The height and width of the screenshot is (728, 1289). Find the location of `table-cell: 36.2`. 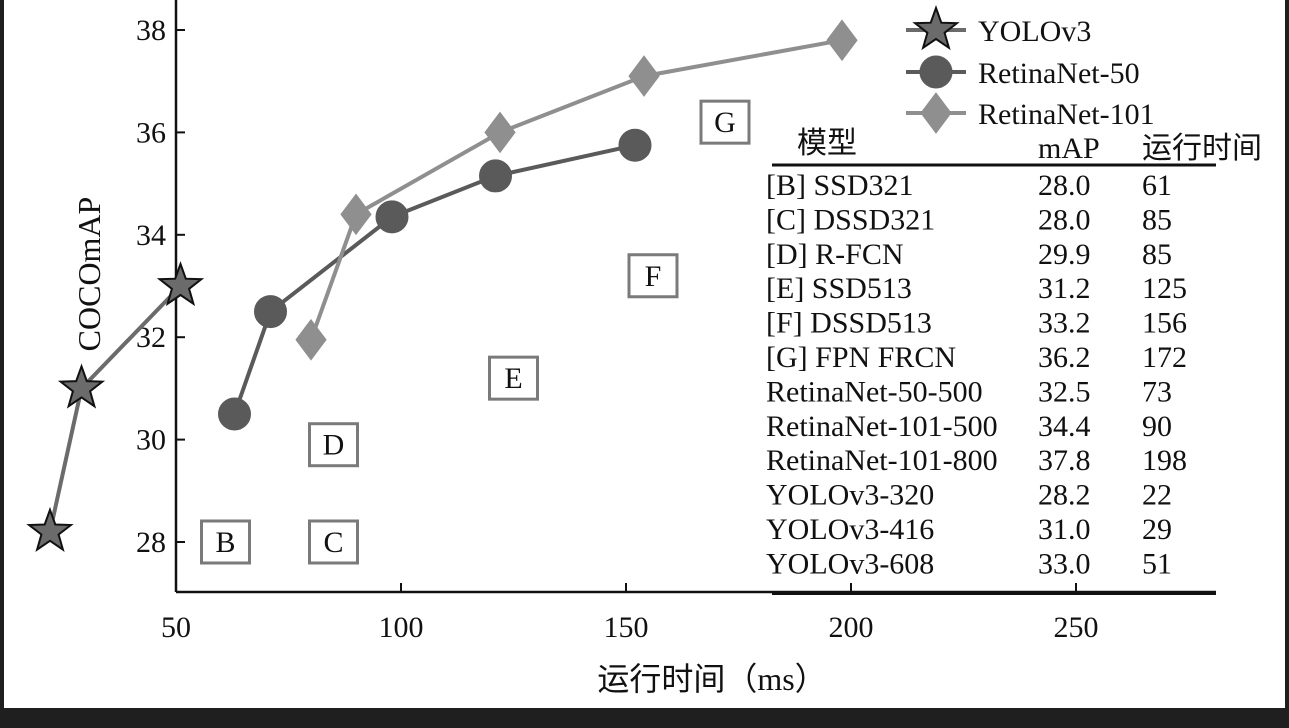

table-cell: 36.2 is located at coordinates (1064, 357).